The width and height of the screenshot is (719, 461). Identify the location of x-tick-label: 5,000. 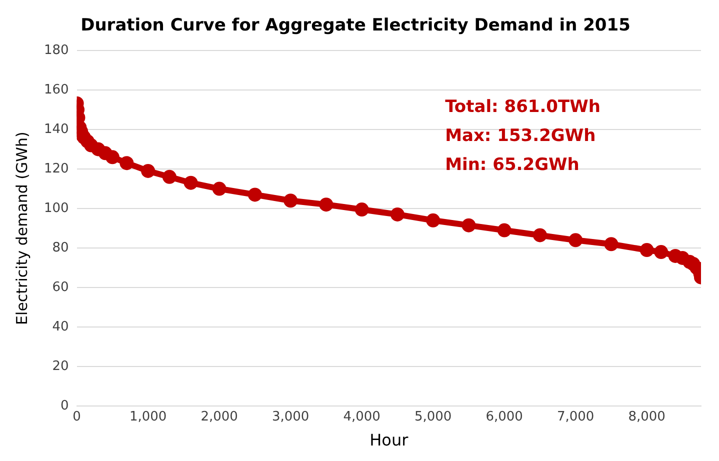
(433, 416).